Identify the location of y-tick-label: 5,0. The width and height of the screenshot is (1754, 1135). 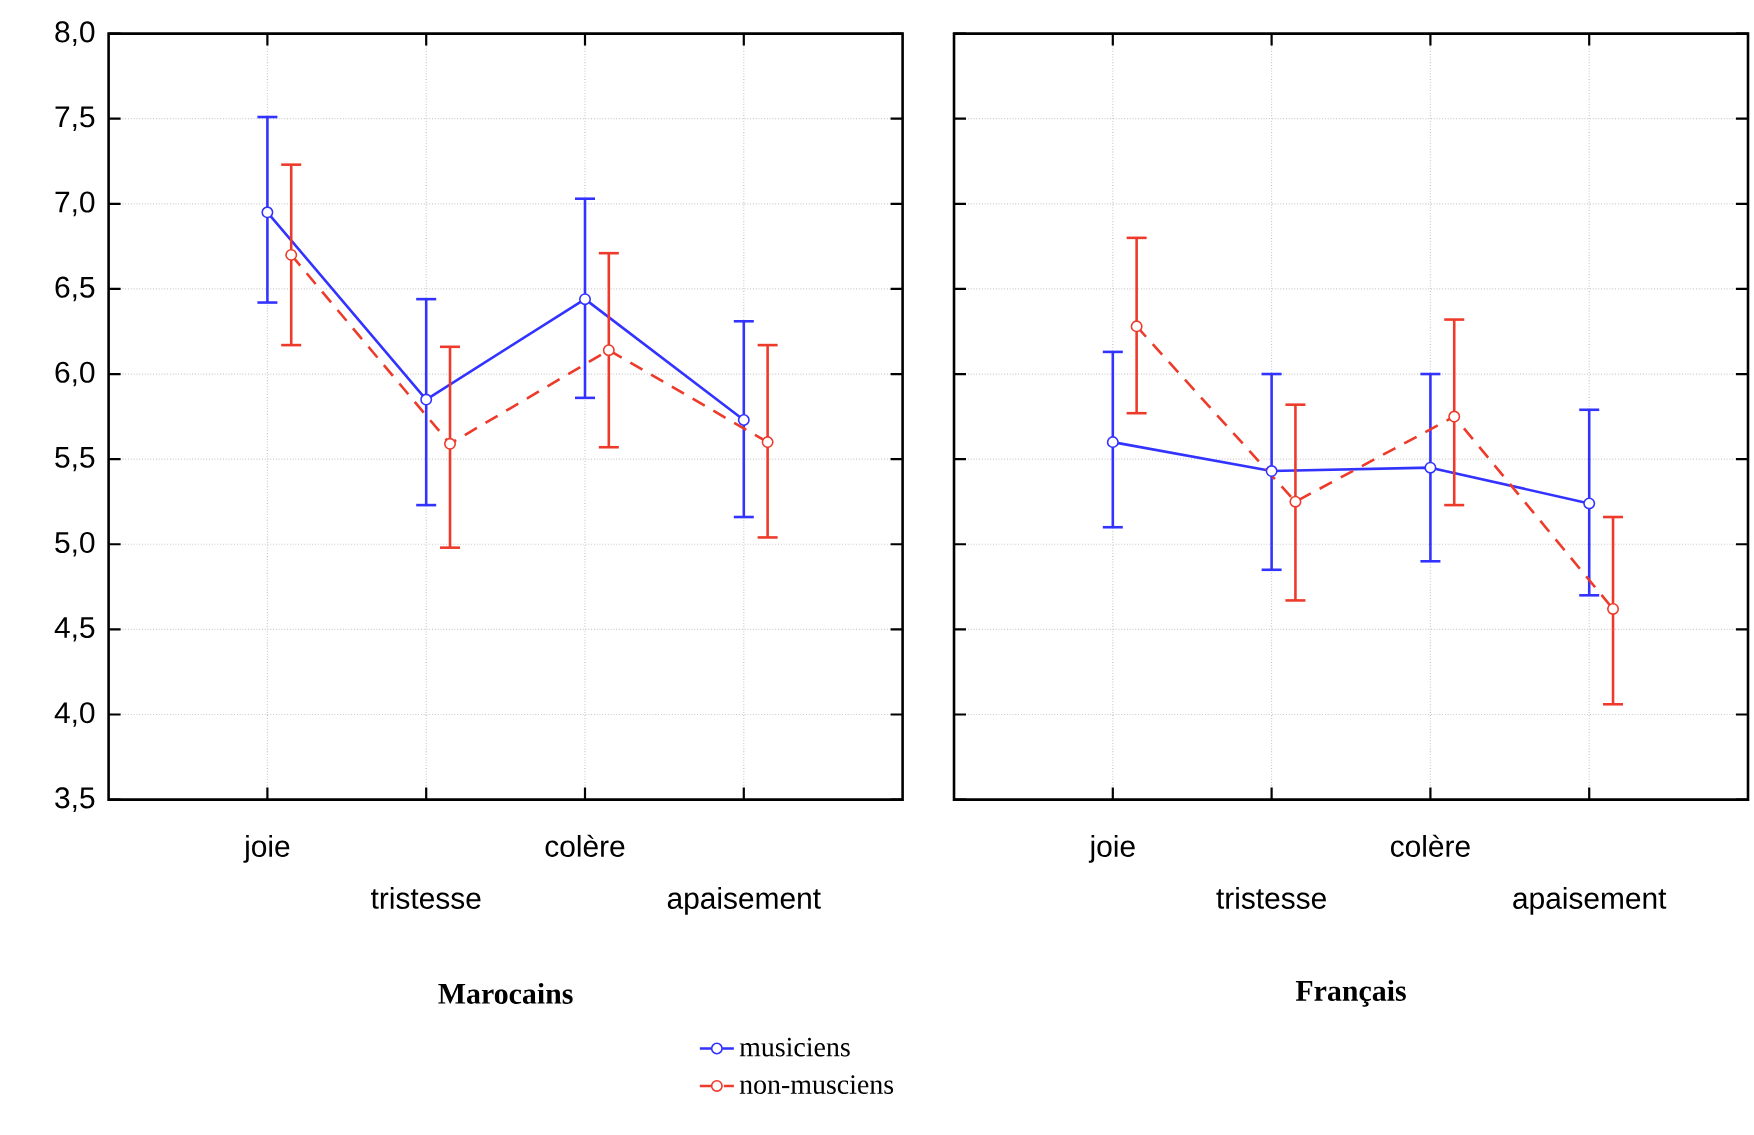
(75, 544).